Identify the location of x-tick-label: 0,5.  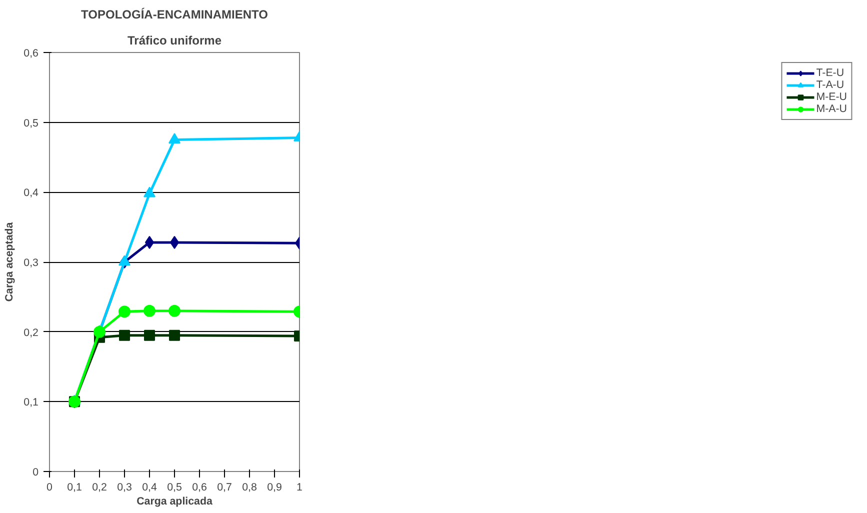
(174, 488).